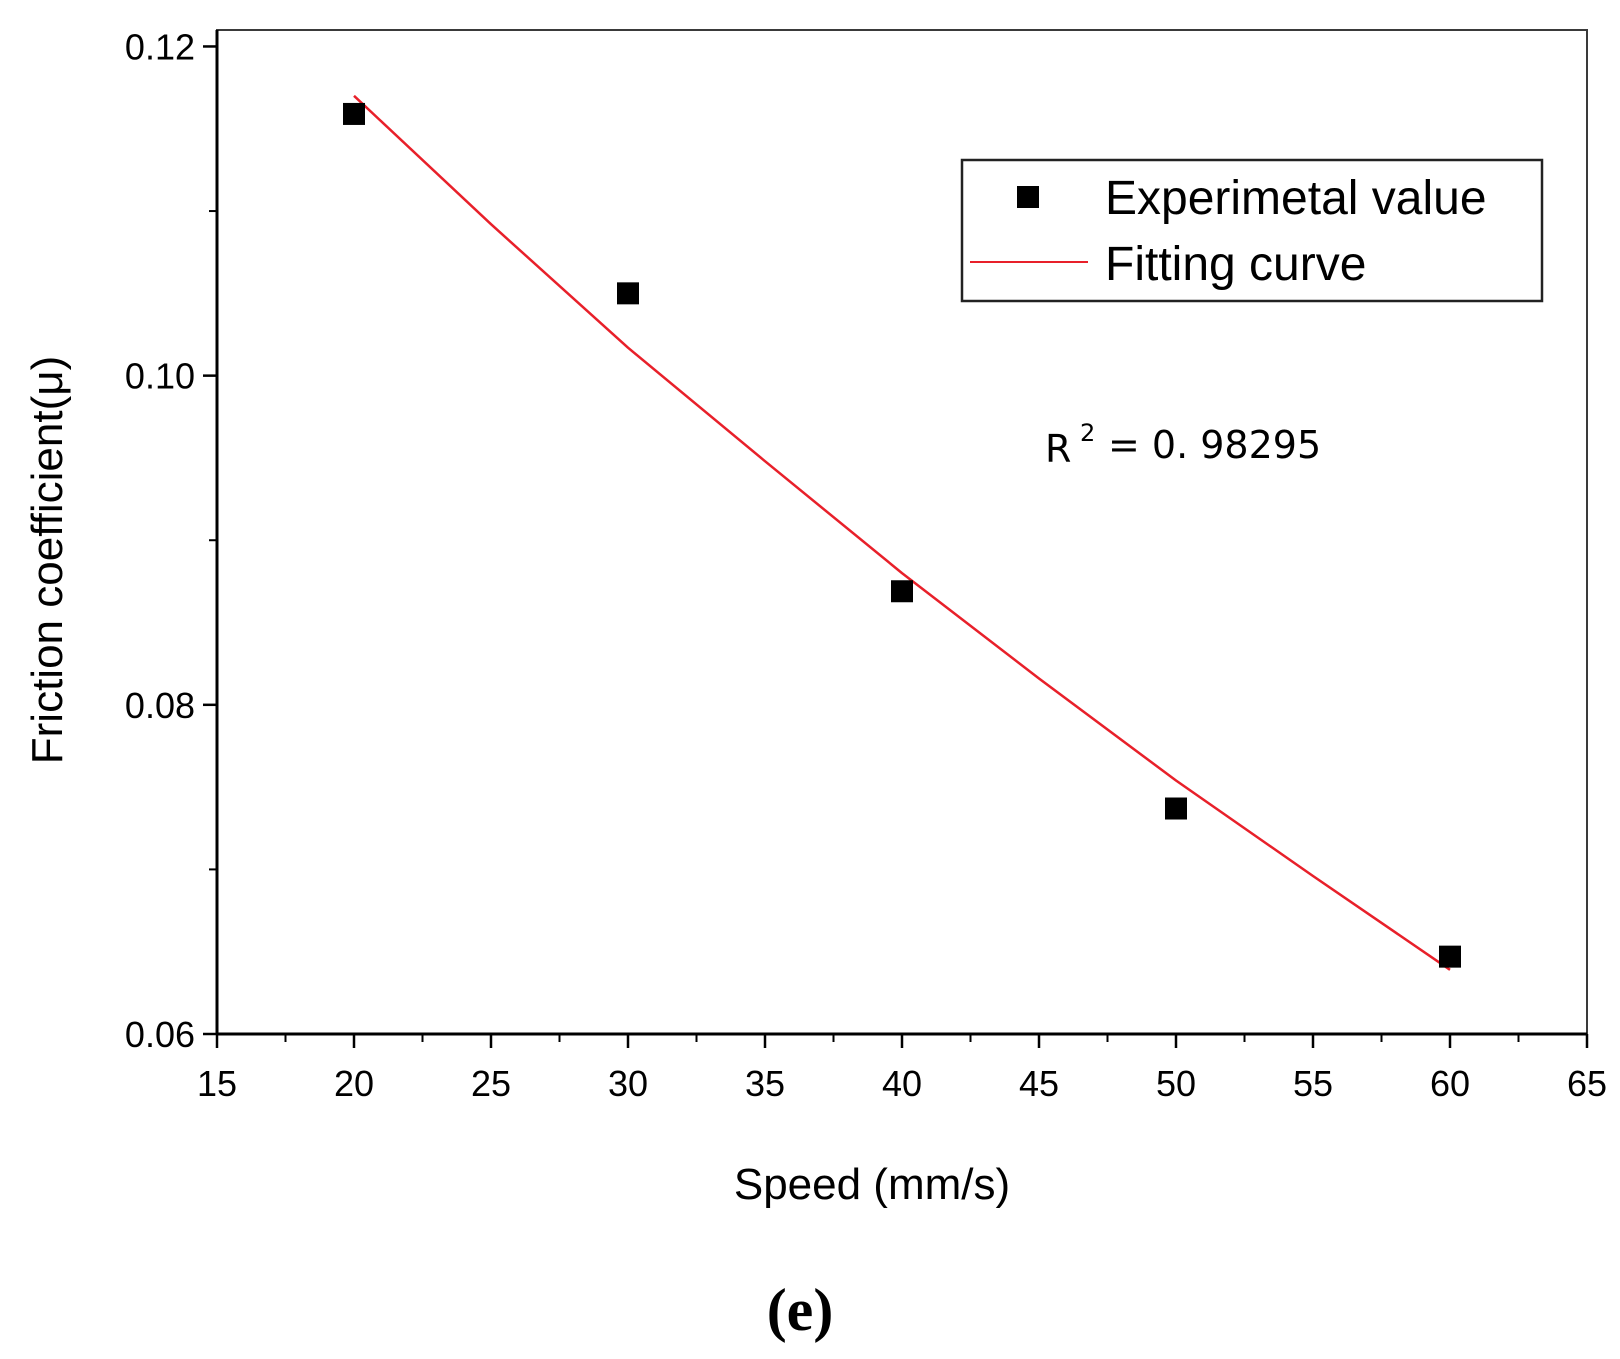 The height and width of the screenshot is (1359, 1620). What do you see at coordinates (1214, 445) in the screenshot?
I see `r-squared-value: = 0. 98295` at bounding box center [1214, 445].